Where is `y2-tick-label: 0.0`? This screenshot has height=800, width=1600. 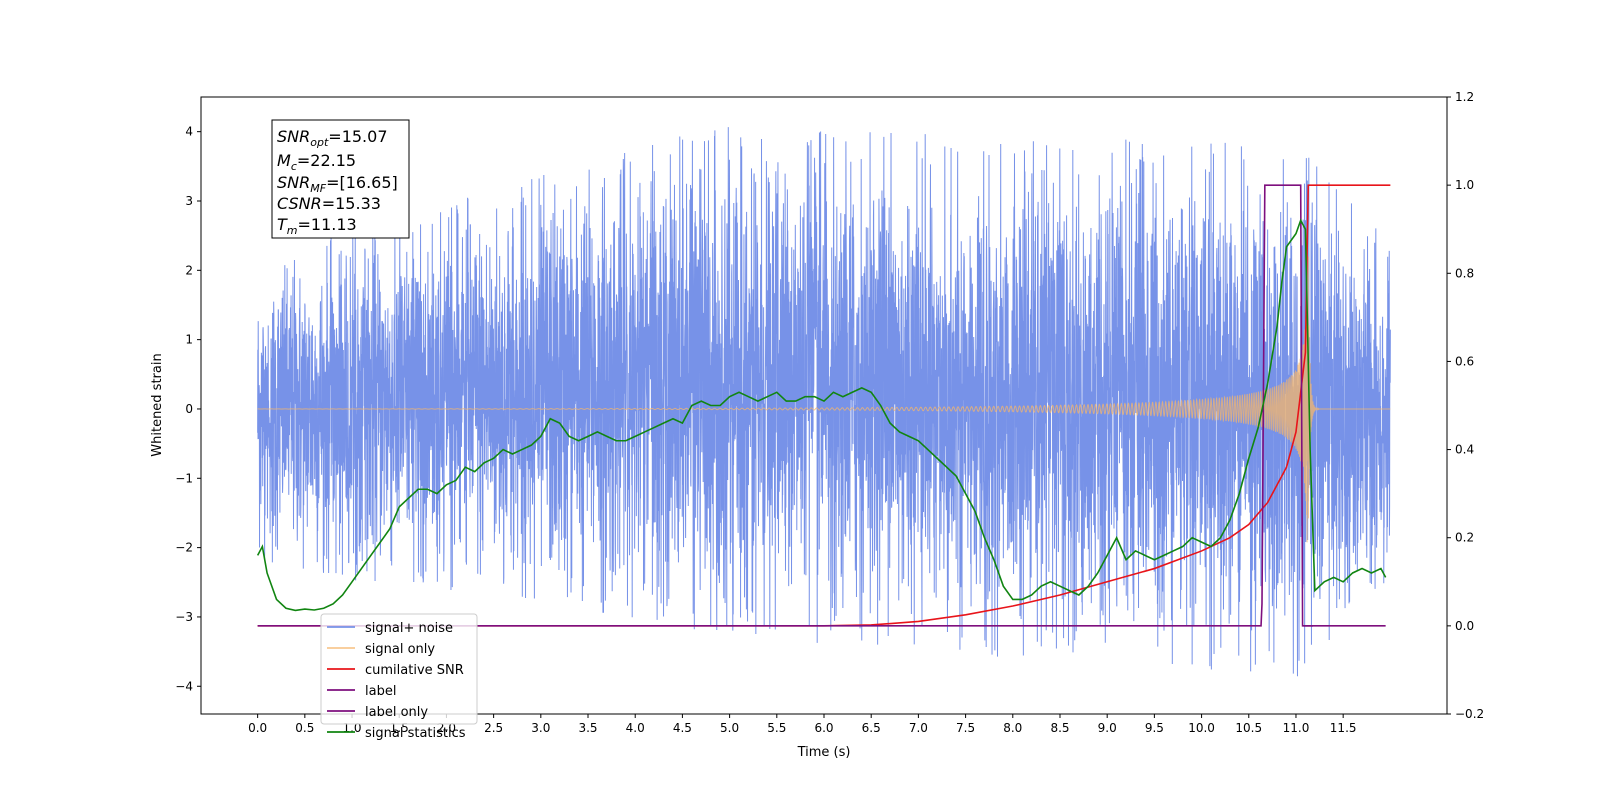
y2-tick-label: 0.0 is located at coordinates (1464, 626).